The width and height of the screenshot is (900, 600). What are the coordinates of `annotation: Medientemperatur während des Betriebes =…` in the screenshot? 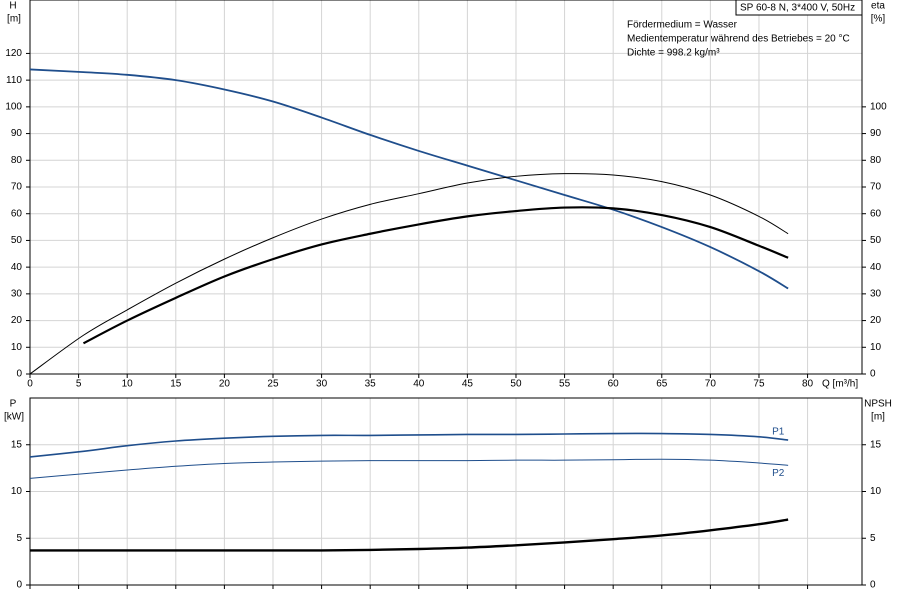 It's located at (738, 39).